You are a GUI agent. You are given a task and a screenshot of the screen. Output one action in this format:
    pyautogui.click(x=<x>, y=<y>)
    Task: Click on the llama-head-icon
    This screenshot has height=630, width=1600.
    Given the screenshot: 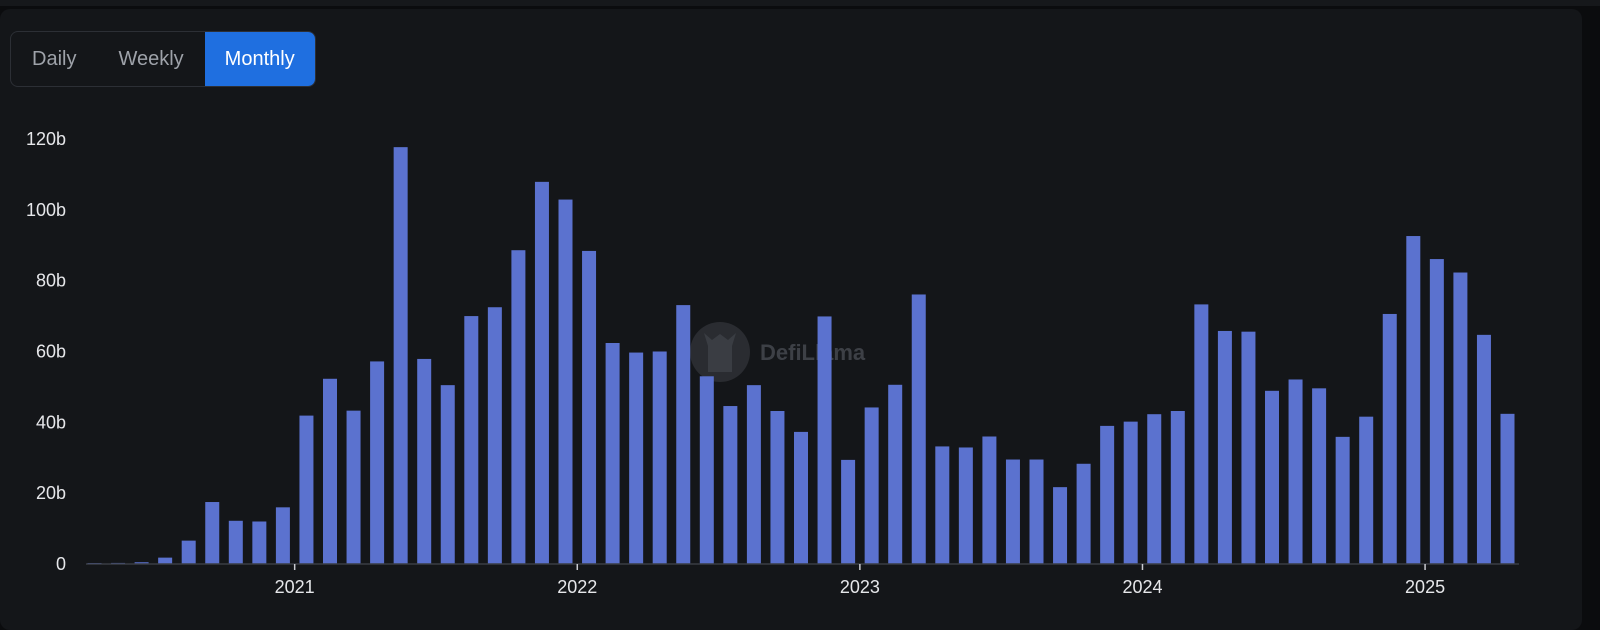 What is the action you would take?
    pyautogui.click(x=720, y=352)
    